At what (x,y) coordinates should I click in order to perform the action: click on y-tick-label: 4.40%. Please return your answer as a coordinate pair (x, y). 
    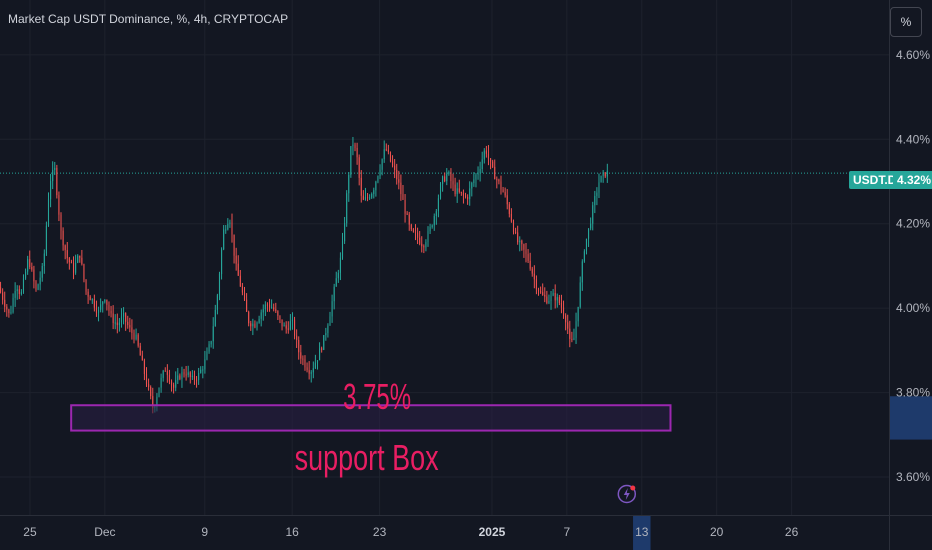
    Looking at the image, I should click on (913, 139).